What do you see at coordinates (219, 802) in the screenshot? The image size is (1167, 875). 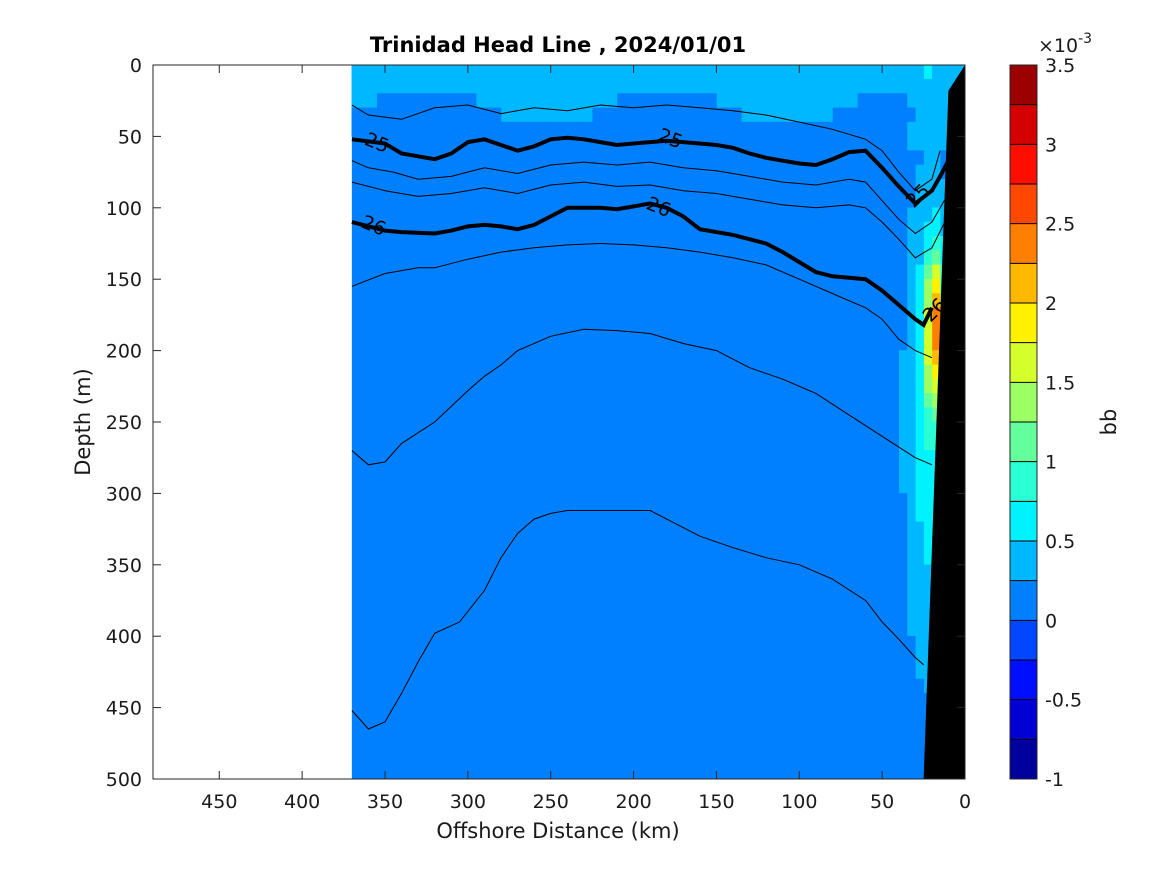 I see `x-tick-label: 450` at bounding box center [219, 802].